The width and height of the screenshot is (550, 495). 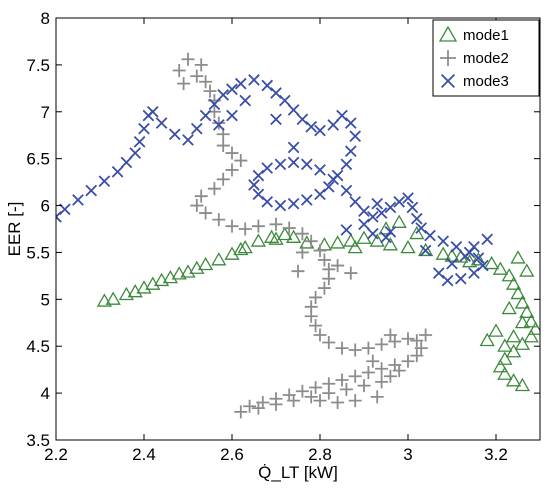 I want to click on x-tick-label: 3.2, so click(x=496, y=454).